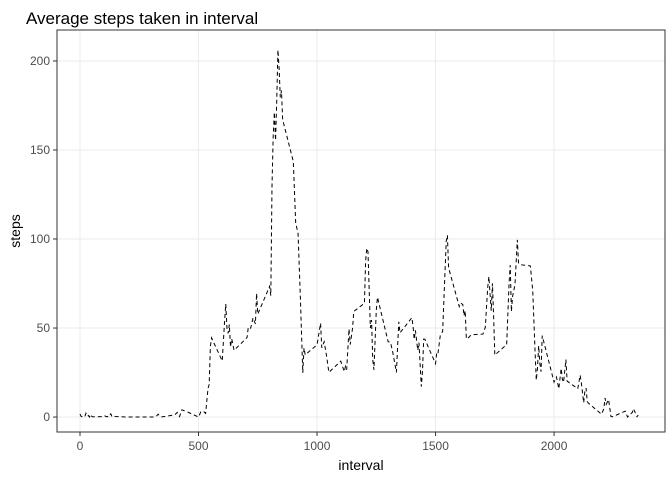 This screenshot has width=672, height=485. I want to click on x-tick-label: 2000, so click(554, 446).